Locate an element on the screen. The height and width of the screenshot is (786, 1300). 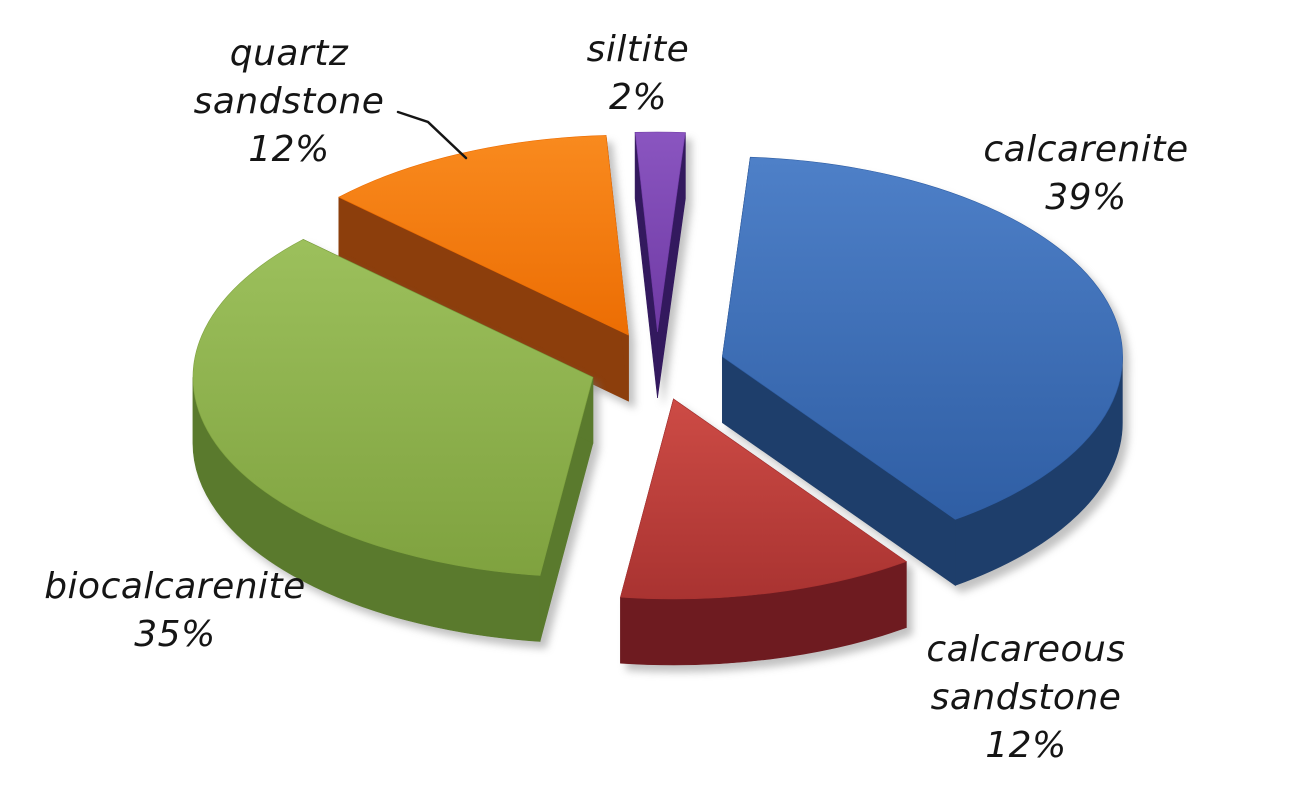
pie-slice-siltite is located at coordinates (660, 265).